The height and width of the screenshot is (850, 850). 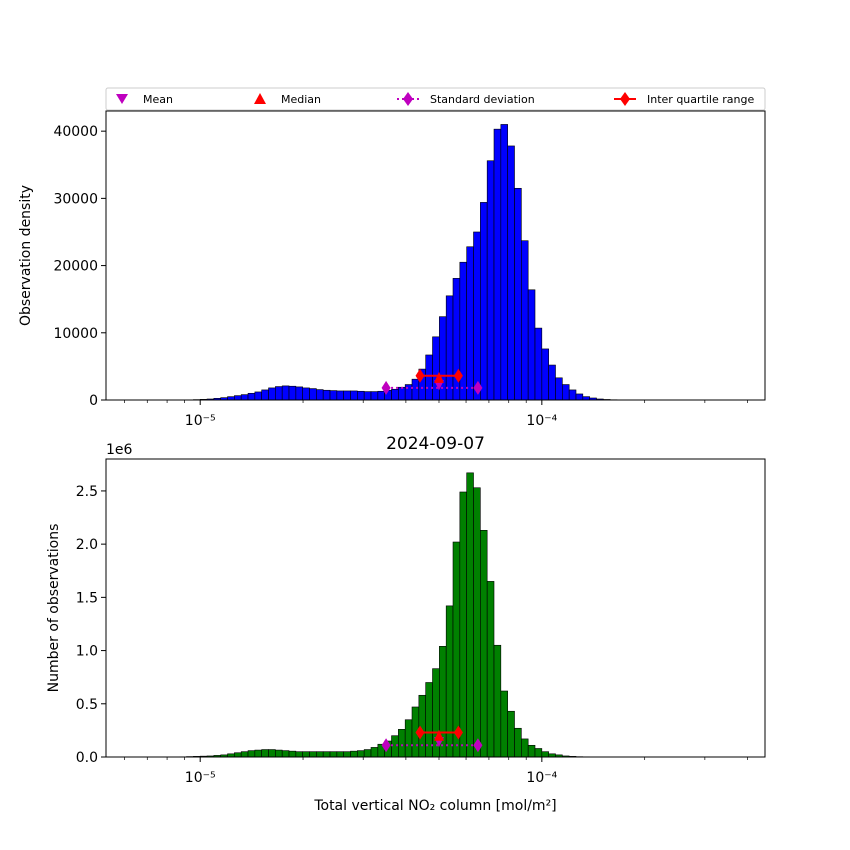 I want to click on std-high-marker, so click(x=478, y=745).